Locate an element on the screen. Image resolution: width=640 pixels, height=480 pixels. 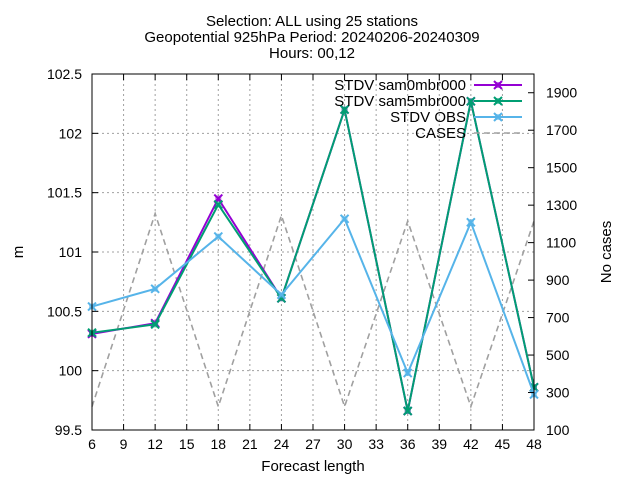
y-tick-label: 101.5 is located at coordinates (64, 193).